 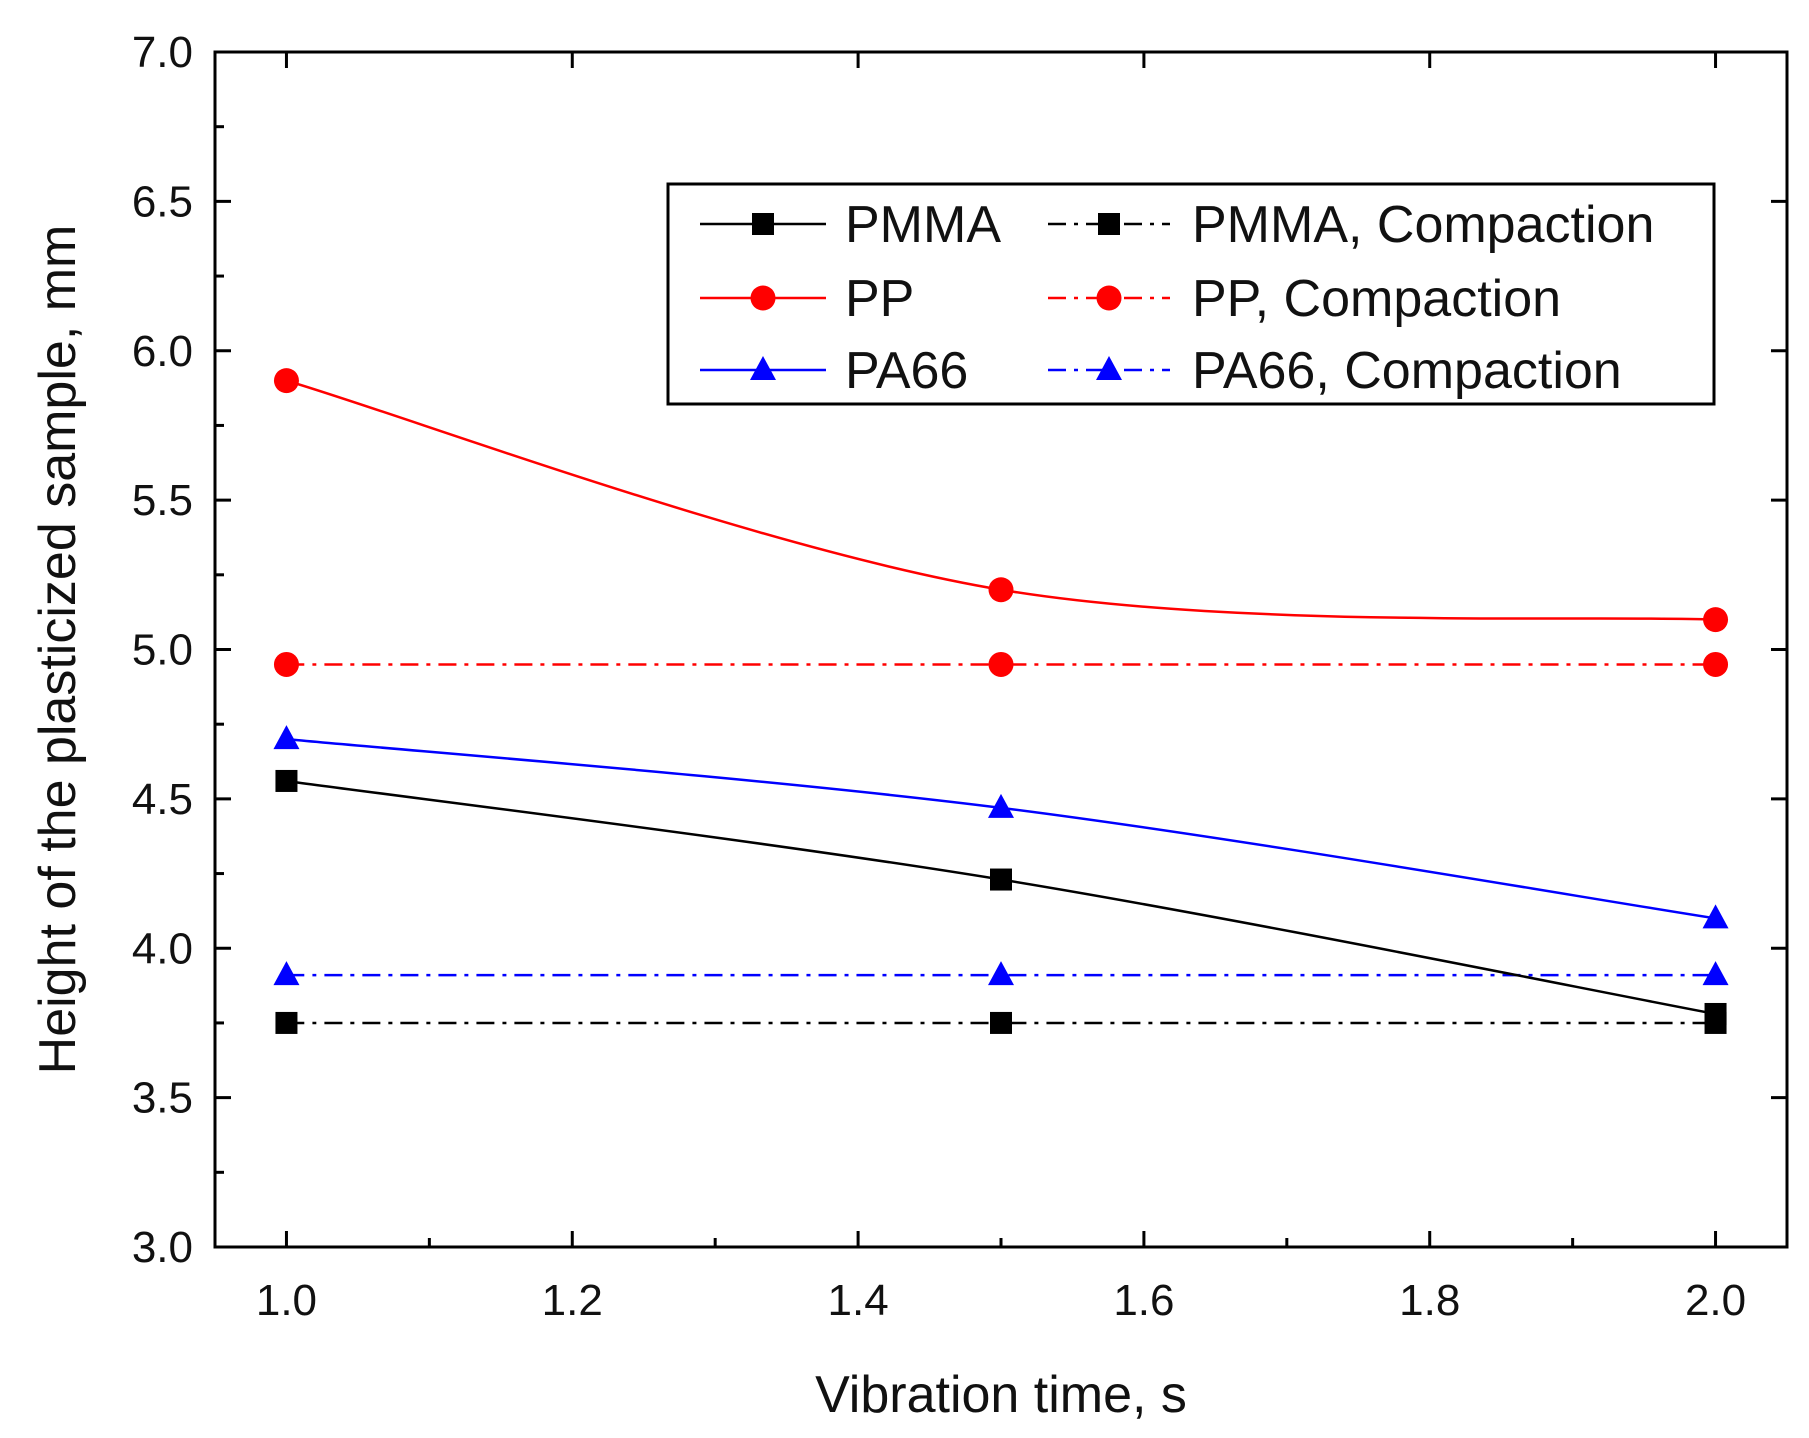 I want to click on y-tick-label: 6.5, so click(x=162, y=201).